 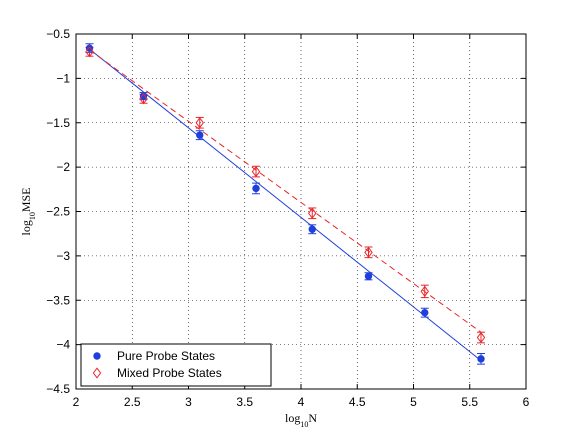 I want to click on x-tick-labels: 2 2.5 3 3.5 4 4.5 5 5.5 6, so click(x=301, y=402).